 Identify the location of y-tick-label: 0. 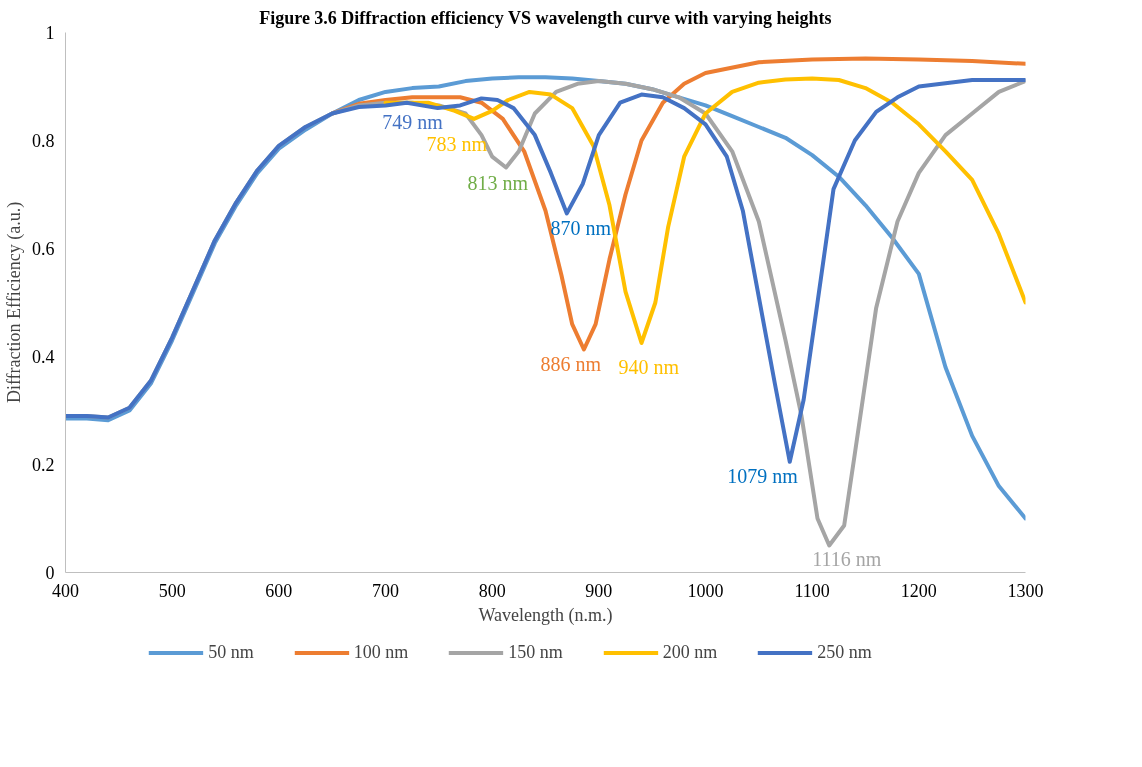
(50, 573).